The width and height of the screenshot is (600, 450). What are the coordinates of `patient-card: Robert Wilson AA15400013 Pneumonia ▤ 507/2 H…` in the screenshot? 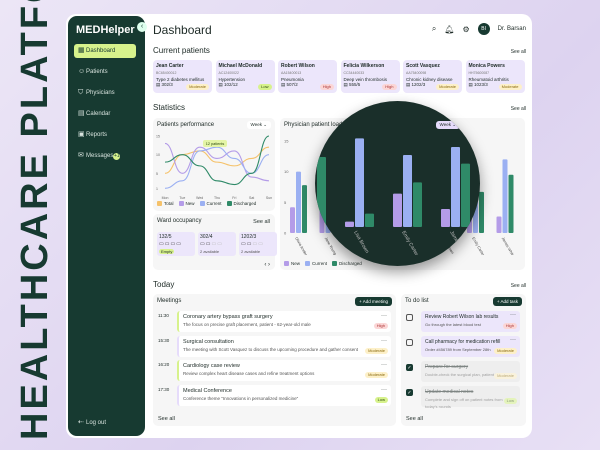 It's located at (307, 76).